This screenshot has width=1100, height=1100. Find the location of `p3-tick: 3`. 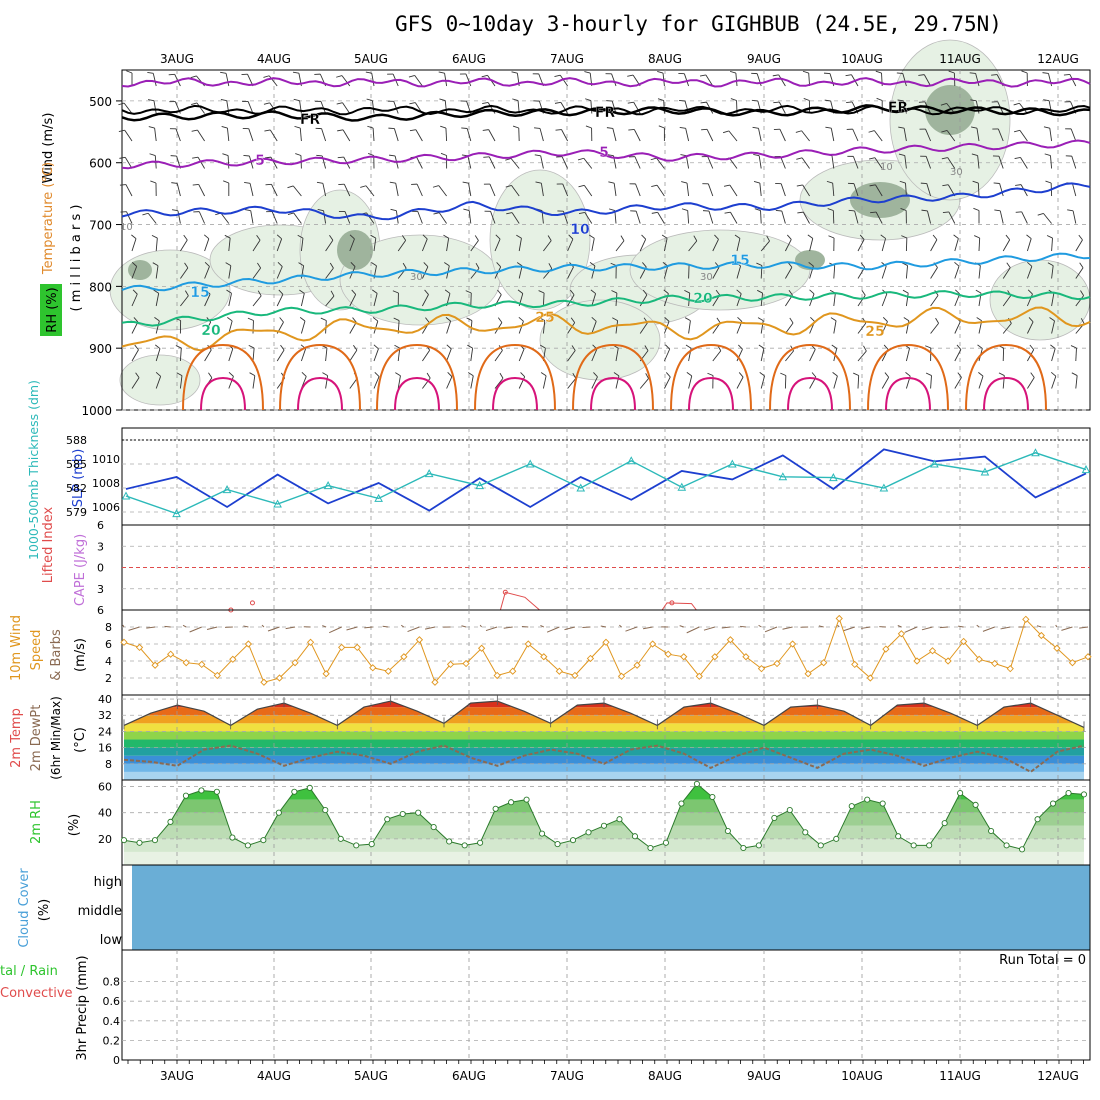

p3-tick: 3 is located at coordinates (100, 589).